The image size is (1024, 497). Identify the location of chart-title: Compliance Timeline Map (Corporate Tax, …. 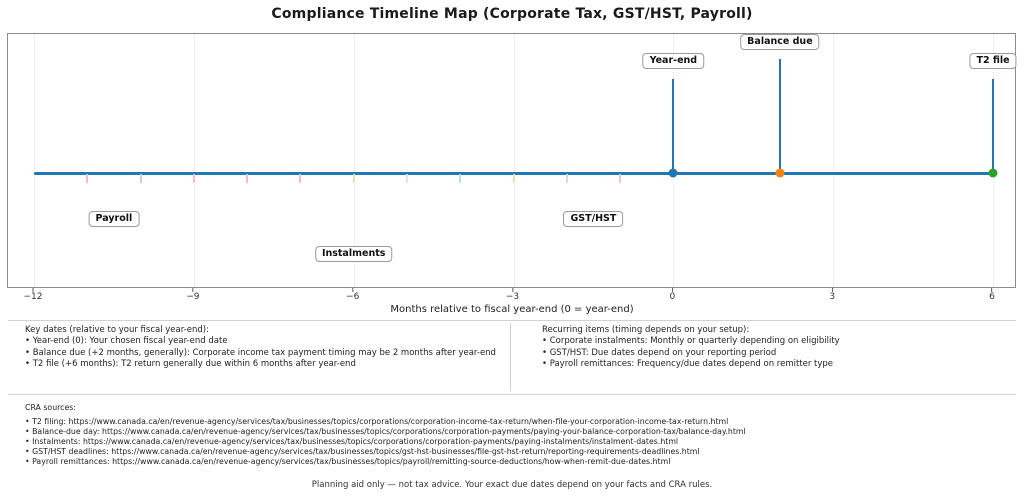
(512, 14).